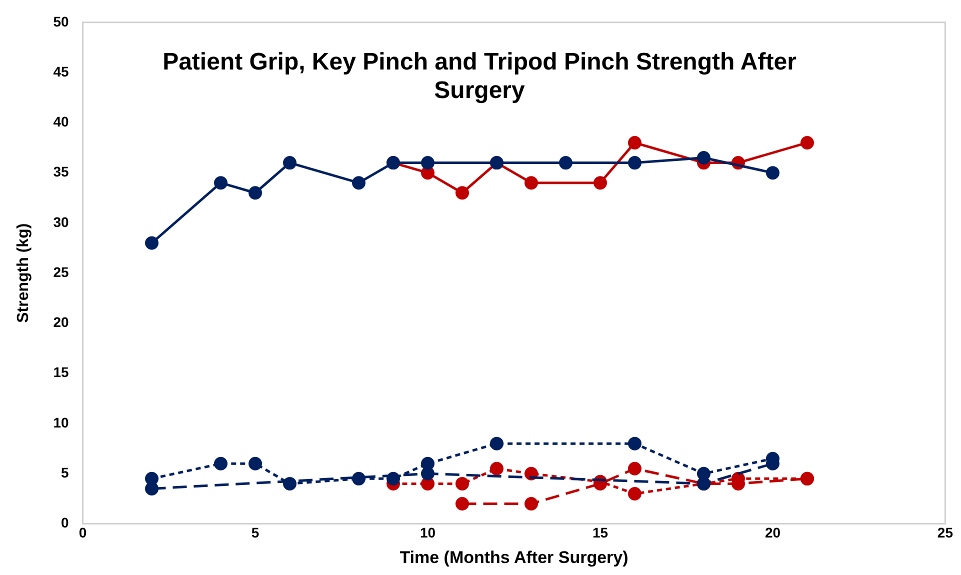  I want to click on y-tick-label: 35, so click(61, 172).